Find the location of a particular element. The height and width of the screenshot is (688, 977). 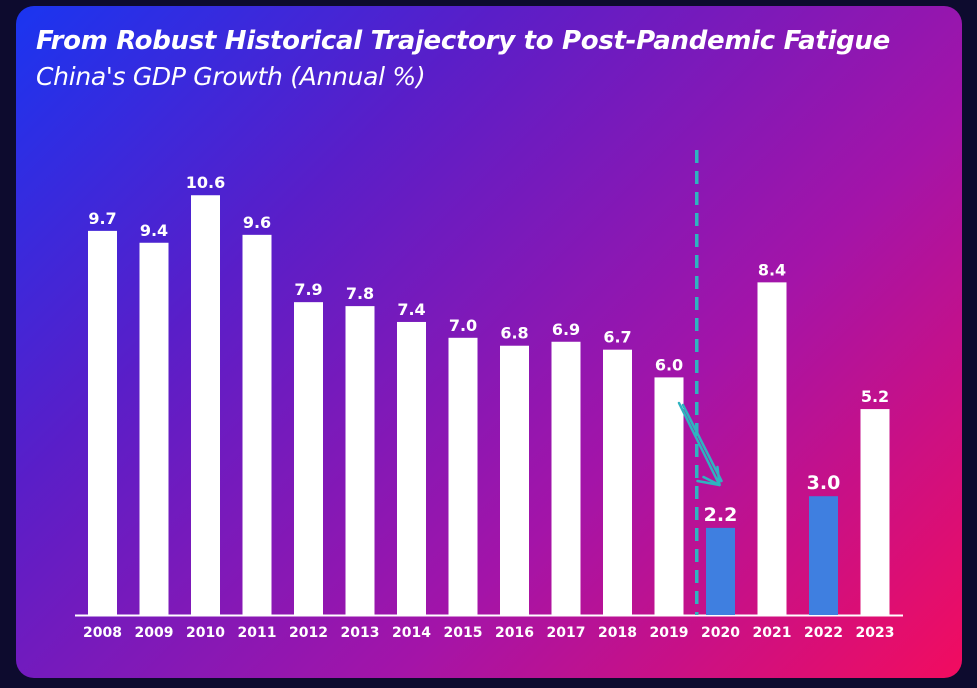

tick-label-2009: 2009 is located at coordinates (154, 633).